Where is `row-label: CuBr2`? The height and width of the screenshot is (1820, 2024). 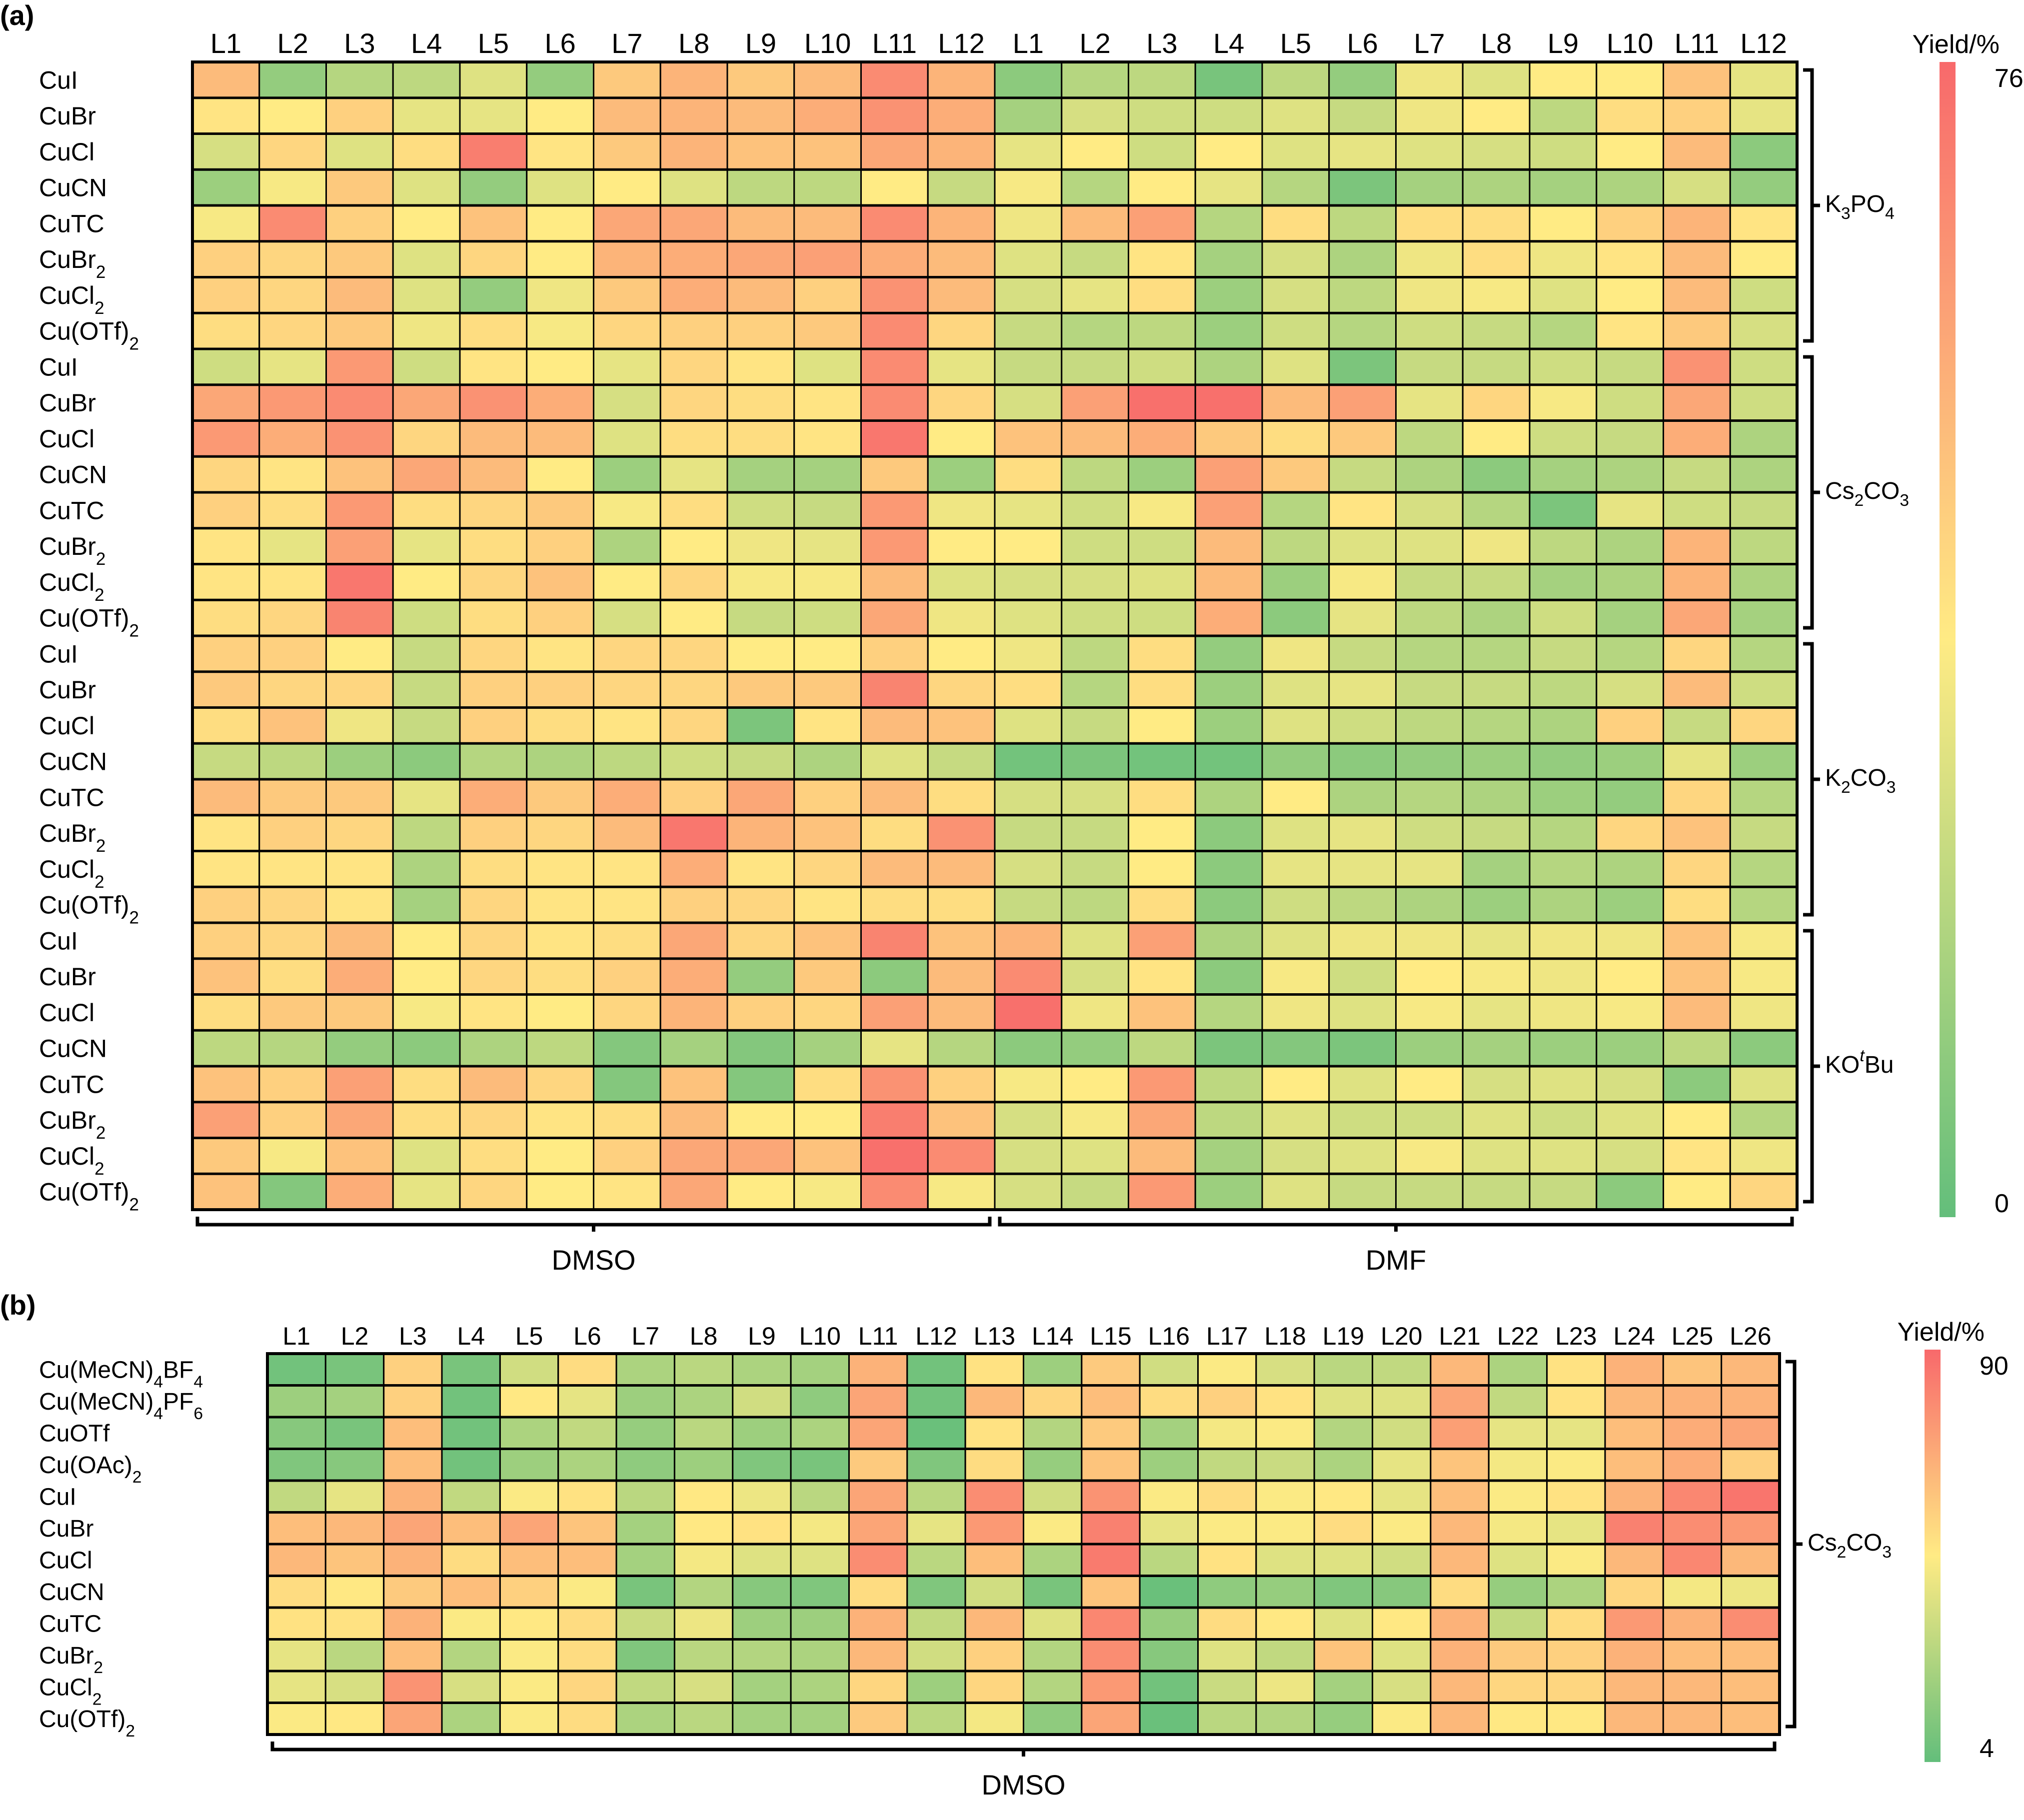
row-label: CuBr2 is located at coordinates (71, 1660).